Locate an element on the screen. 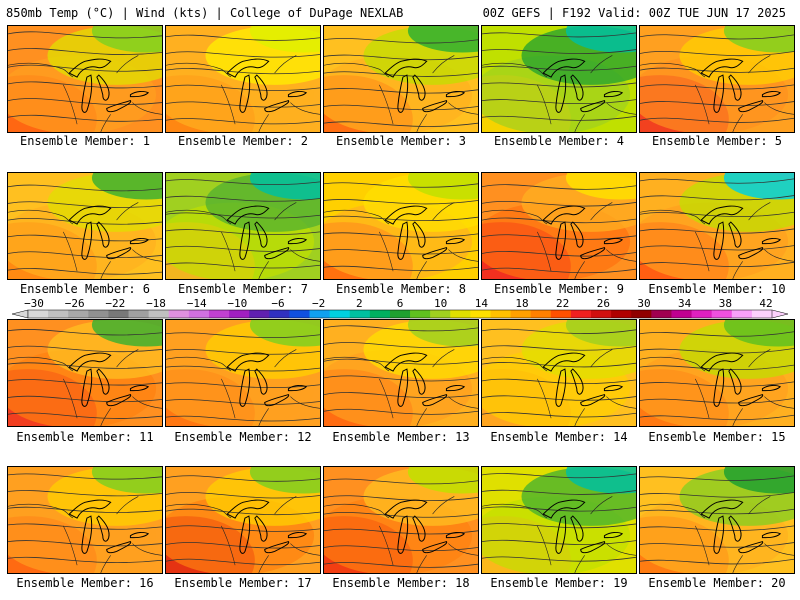  ensemble-member-label: Ensemble Member: 10 is located at coordinates (717, 289).